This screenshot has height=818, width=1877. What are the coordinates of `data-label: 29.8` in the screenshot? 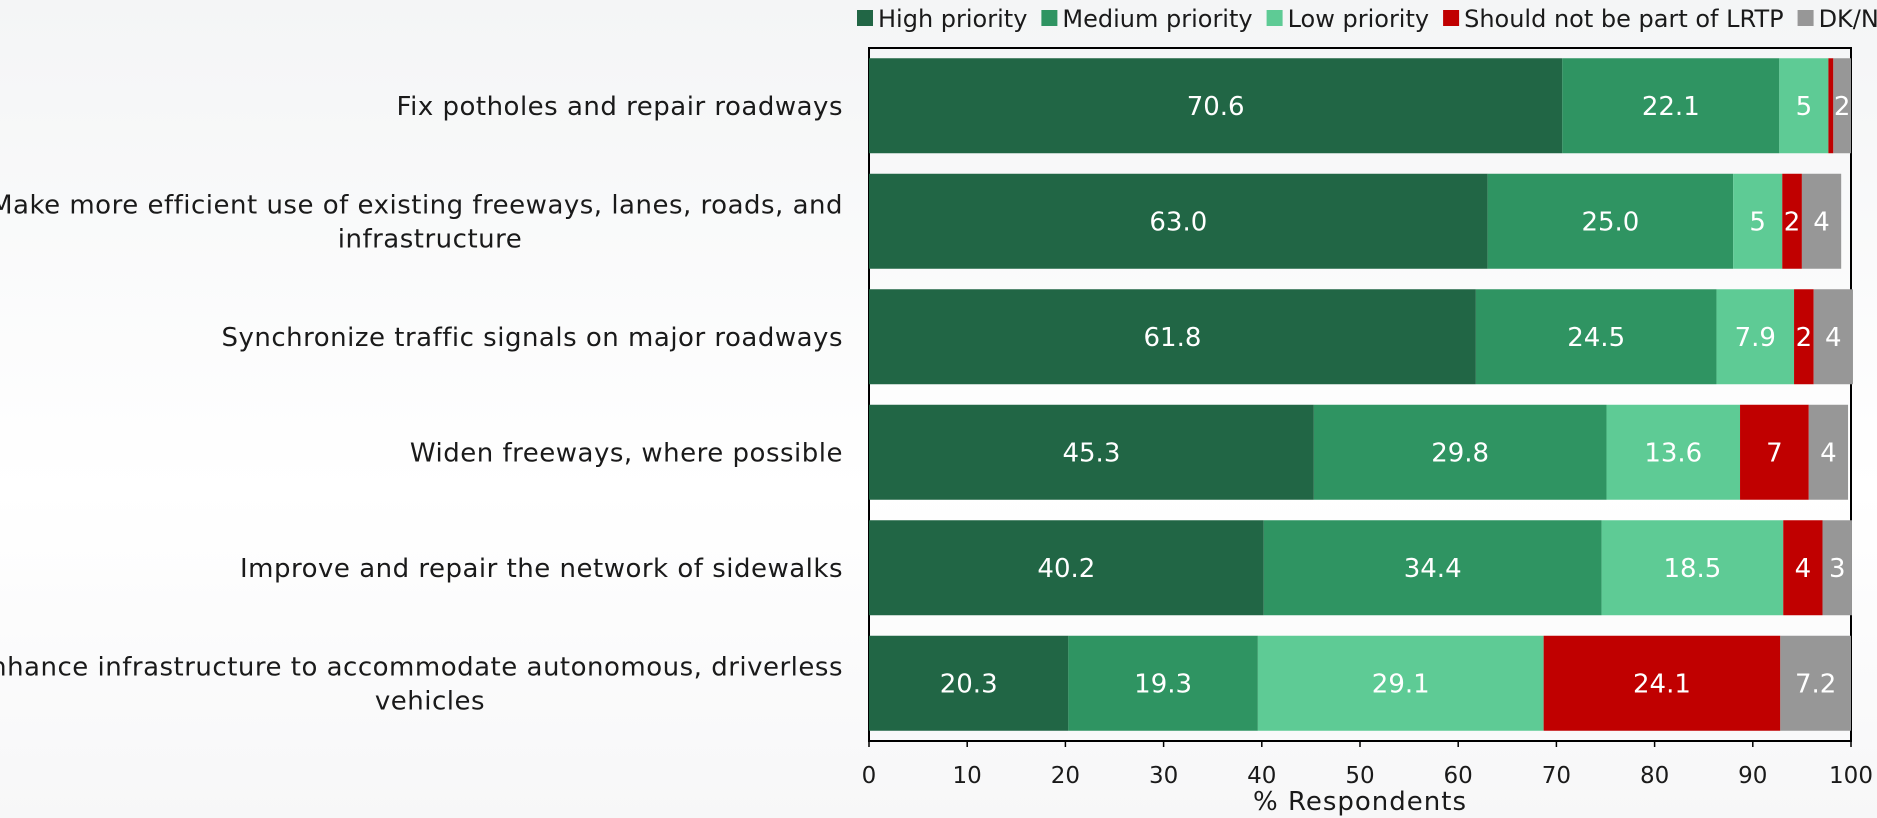 It's located at (1460, 453).